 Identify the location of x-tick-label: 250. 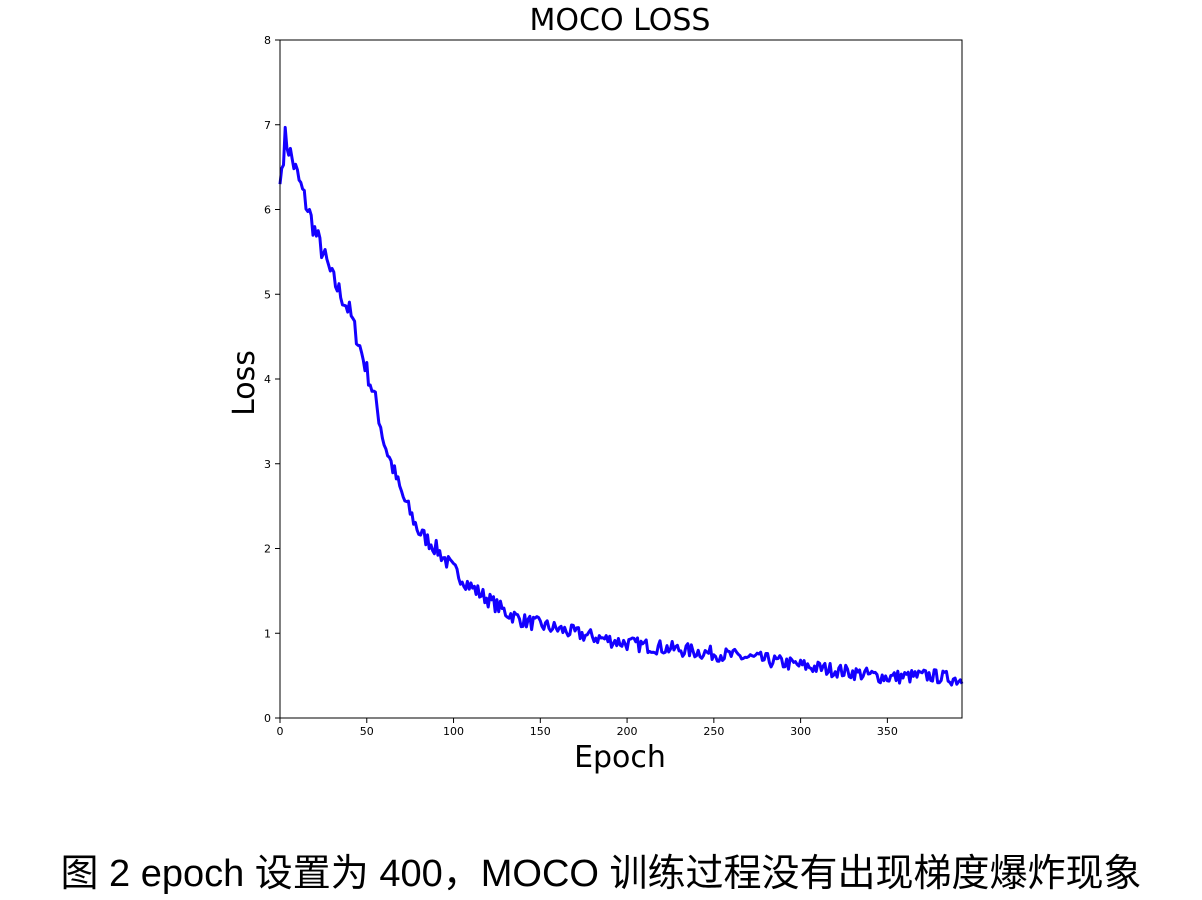
(713, 731).